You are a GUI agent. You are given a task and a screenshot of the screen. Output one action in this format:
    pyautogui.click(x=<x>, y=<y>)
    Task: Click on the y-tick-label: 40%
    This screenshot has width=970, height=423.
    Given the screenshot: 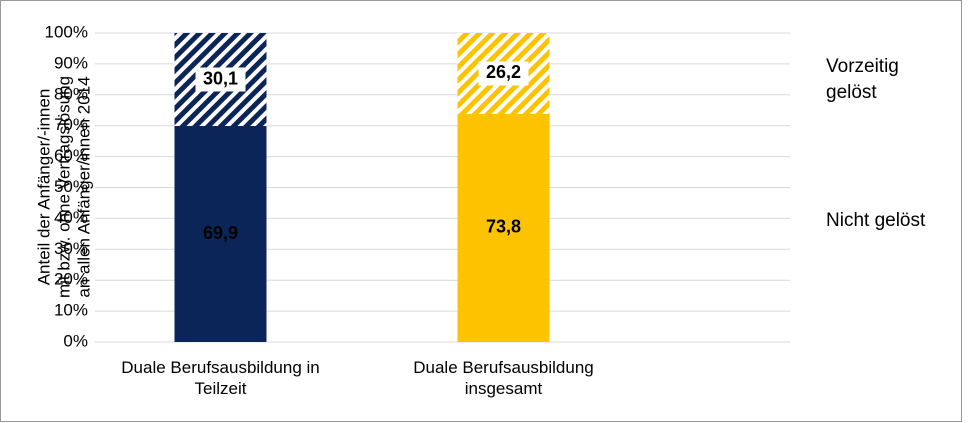 What is the action you would take?
    pyautogui.click(x=71, y=217)
    